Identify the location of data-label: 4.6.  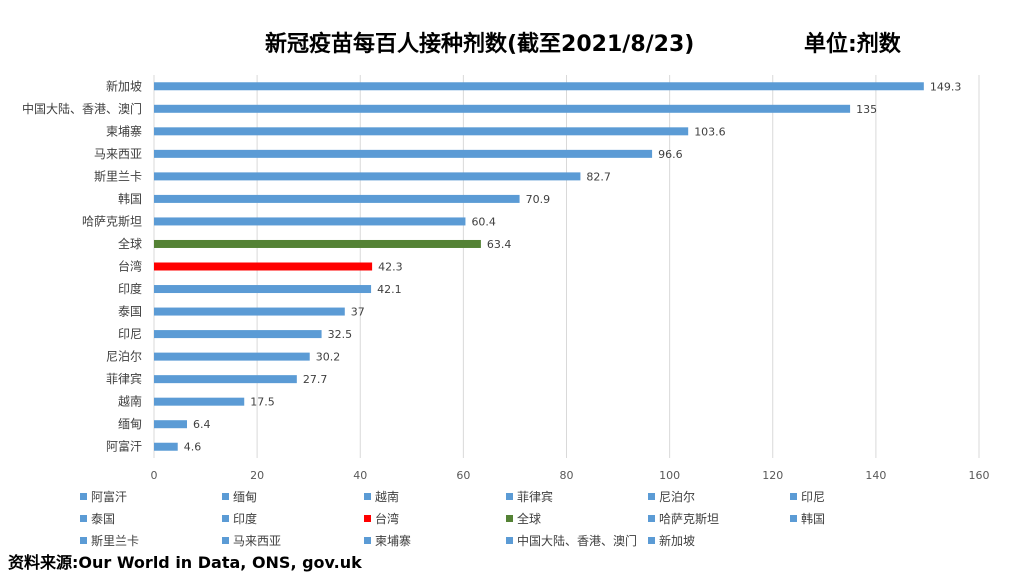
(193, 447).